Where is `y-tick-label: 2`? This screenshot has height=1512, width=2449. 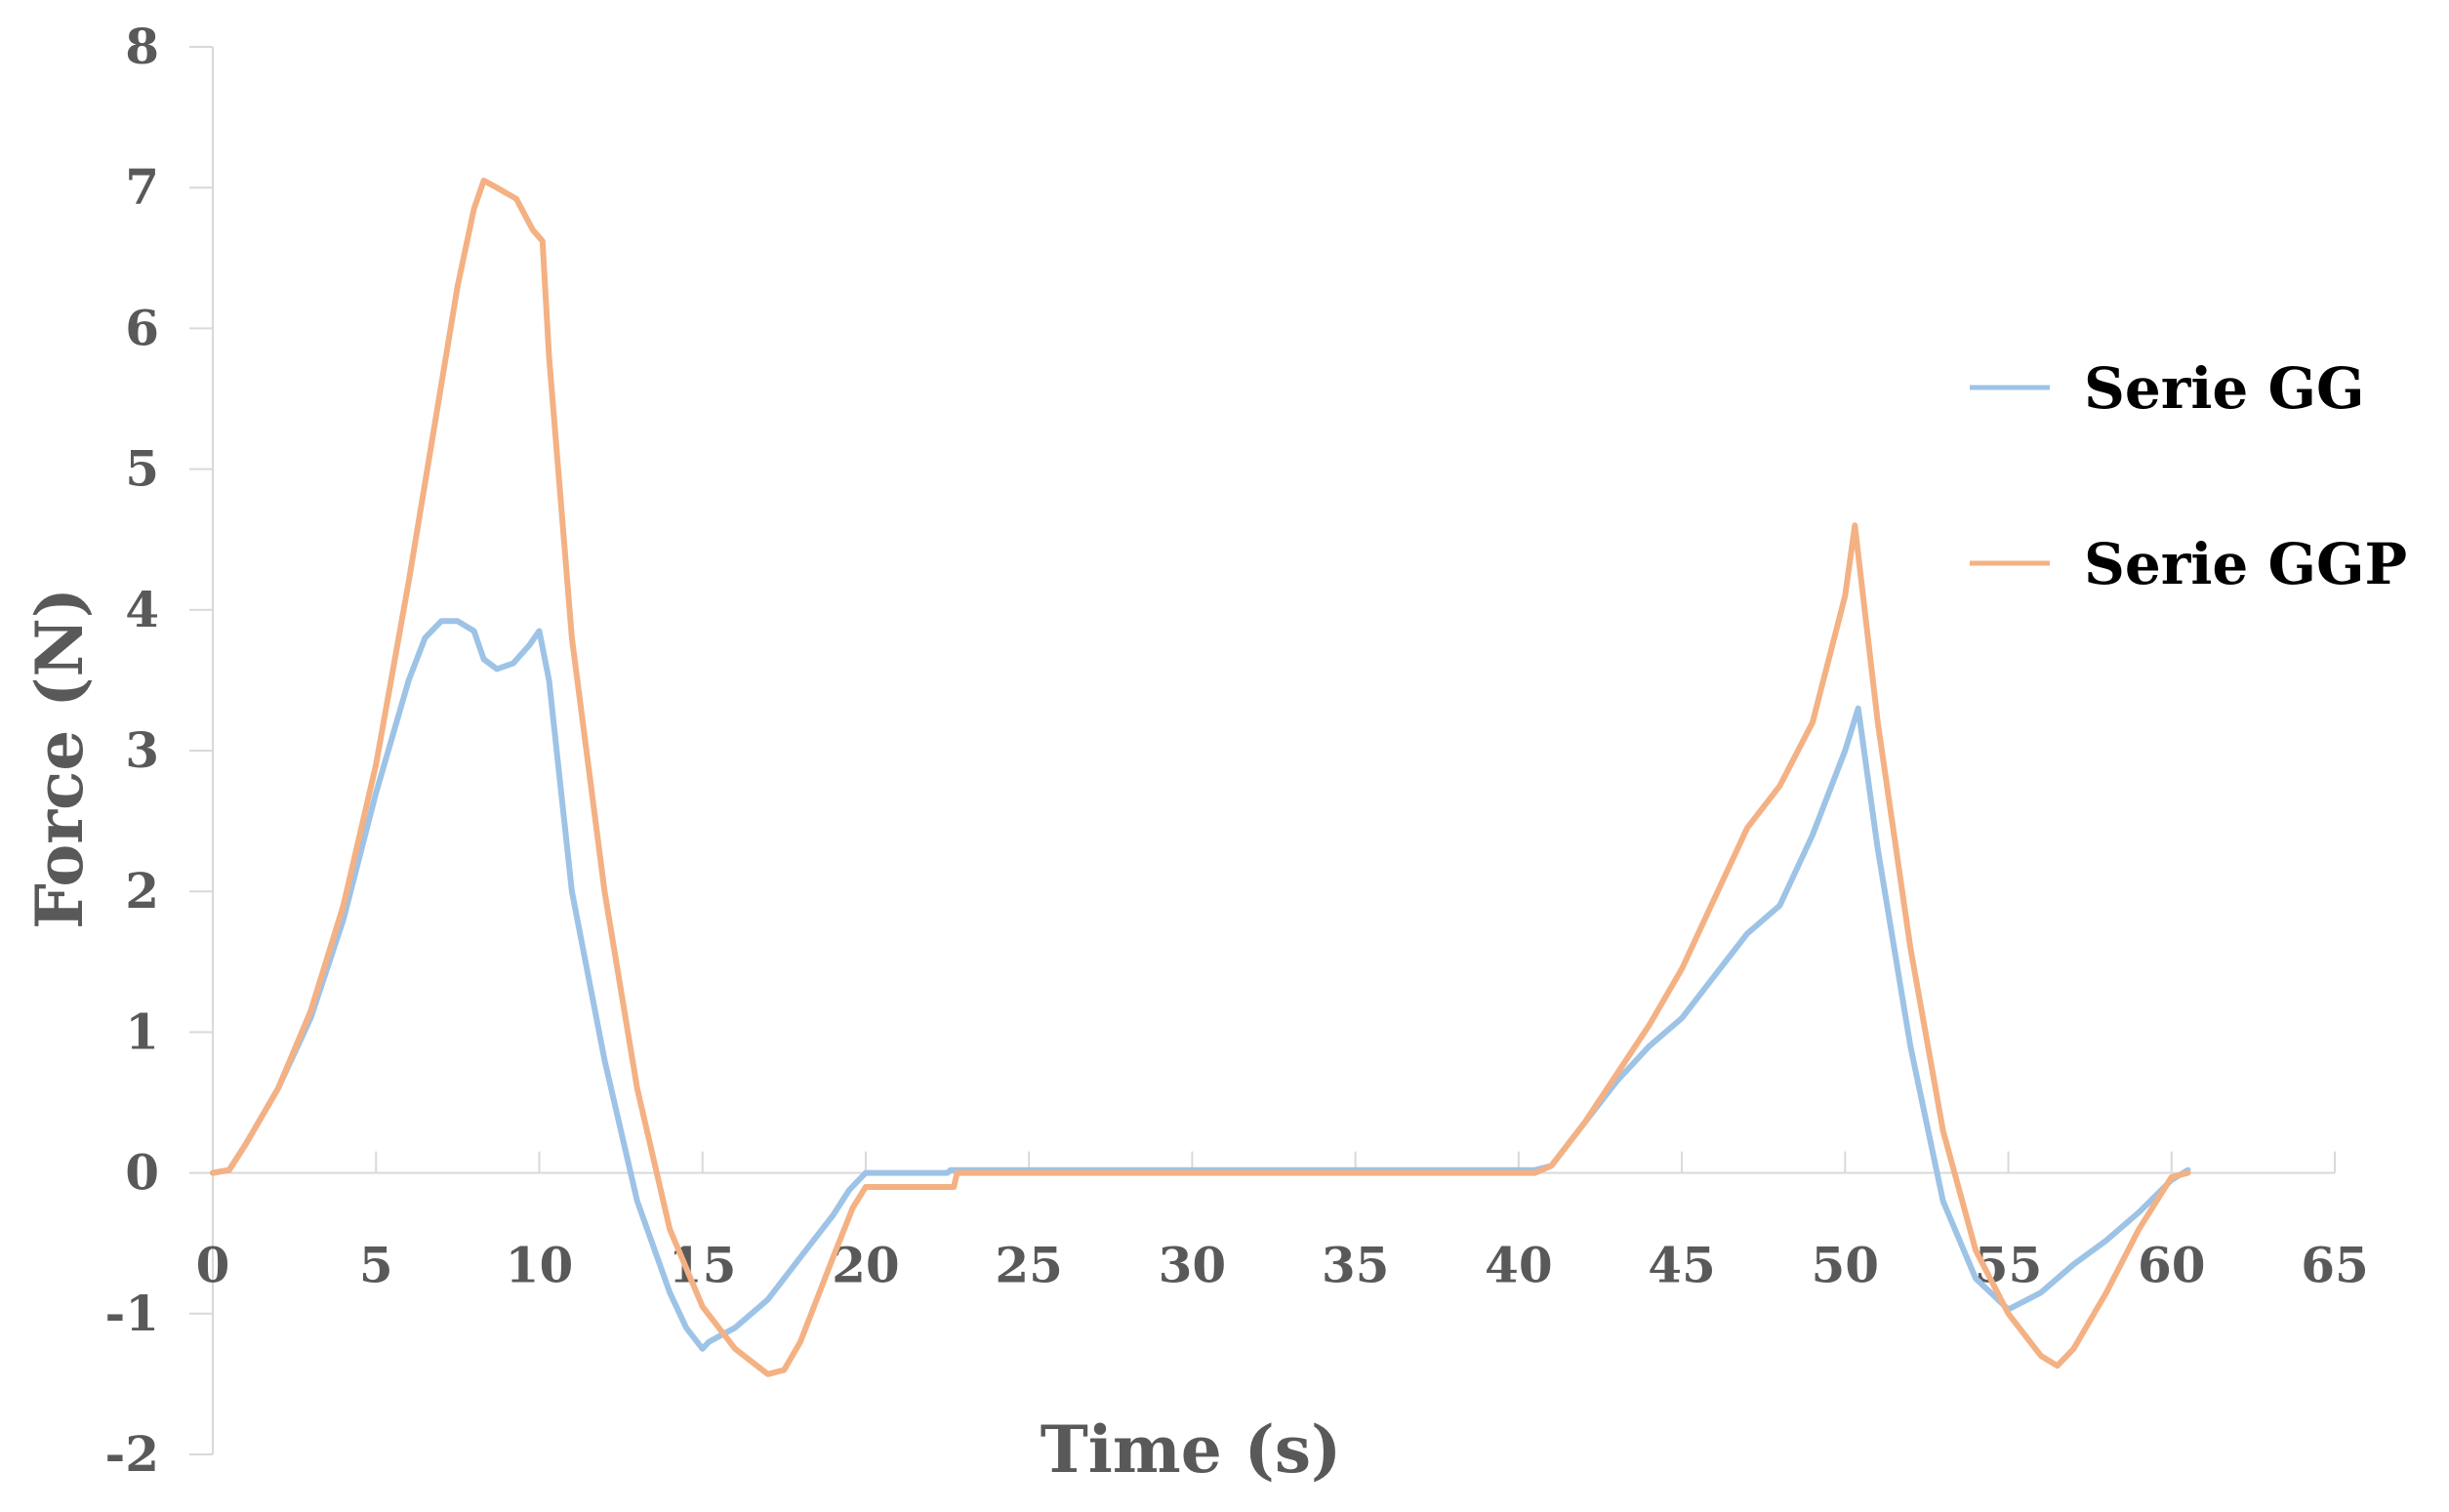 y-tick-label: 2 is located at coordinates (142, 891).